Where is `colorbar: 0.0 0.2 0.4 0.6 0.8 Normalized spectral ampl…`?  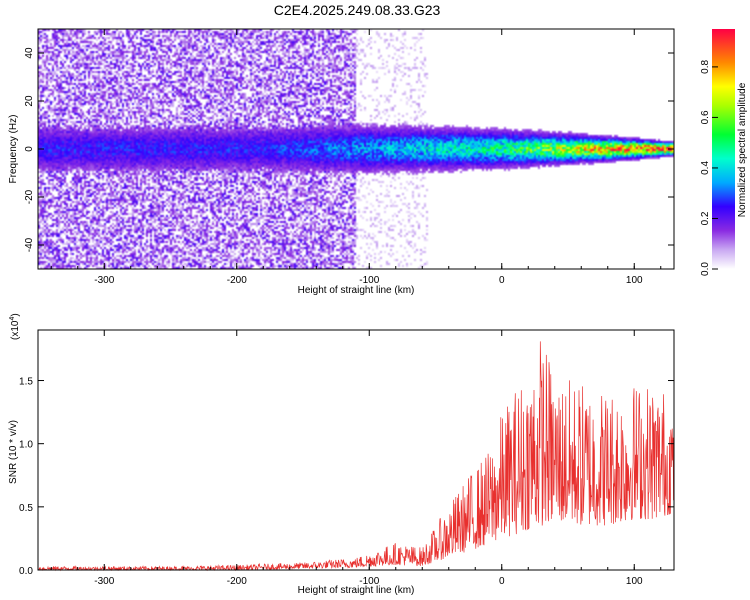
colorbar: 0.0 0.2 0.4 0.6 0.8 Normalized spectral ampl… is located at coordinates (724, 152).